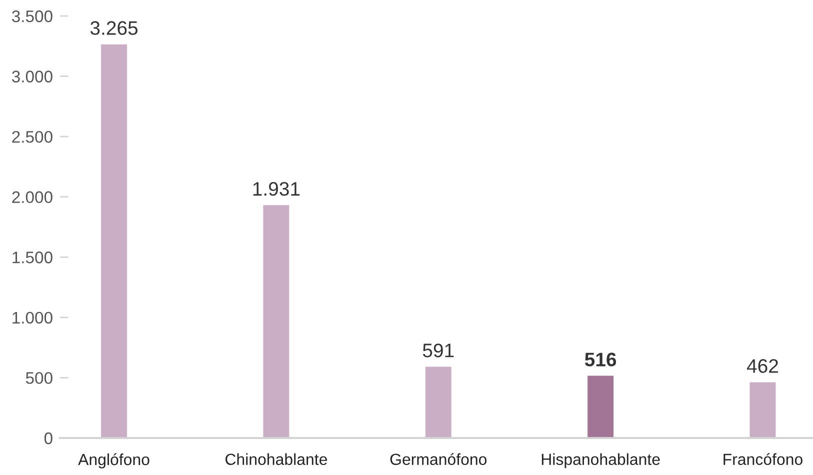 This screenshot has height=475, width=813. I want to click on data-label: 516, so click(600, 359).